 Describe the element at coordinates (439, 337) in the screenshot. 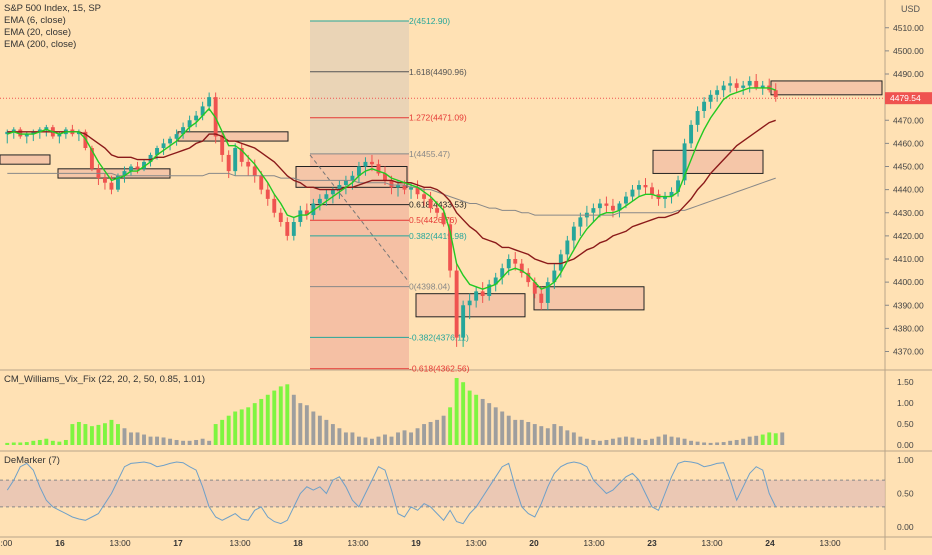

I see `fib-level-label: -0.382(4376.11)` at that location.